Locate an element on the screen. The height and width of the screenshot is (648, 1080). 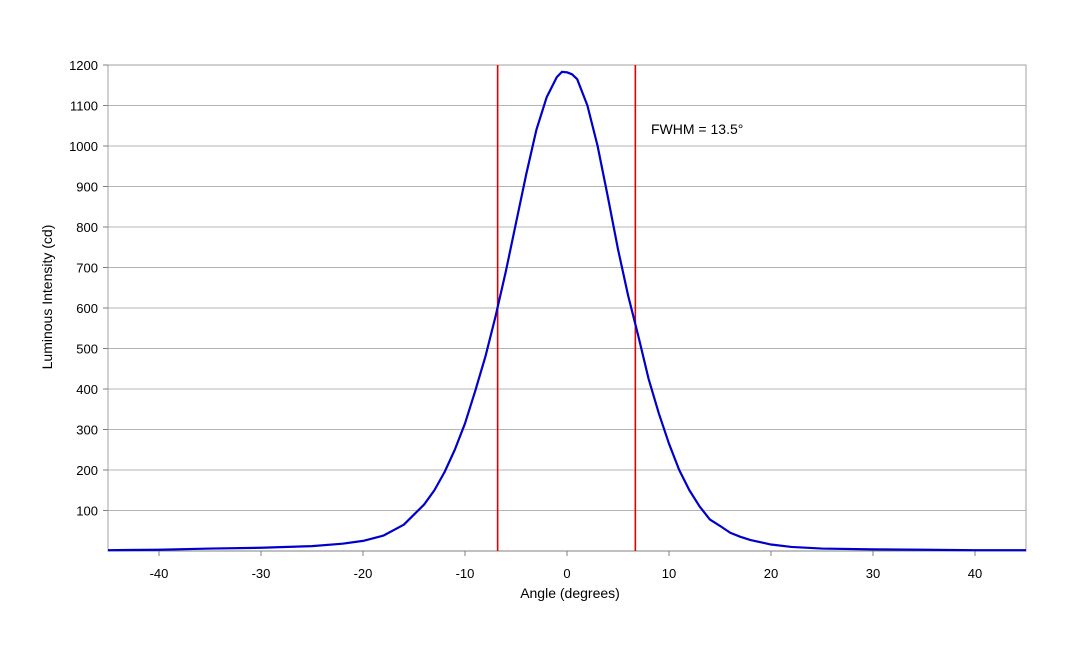
x-tick-label: -20 is located at coordinates (363, 573).